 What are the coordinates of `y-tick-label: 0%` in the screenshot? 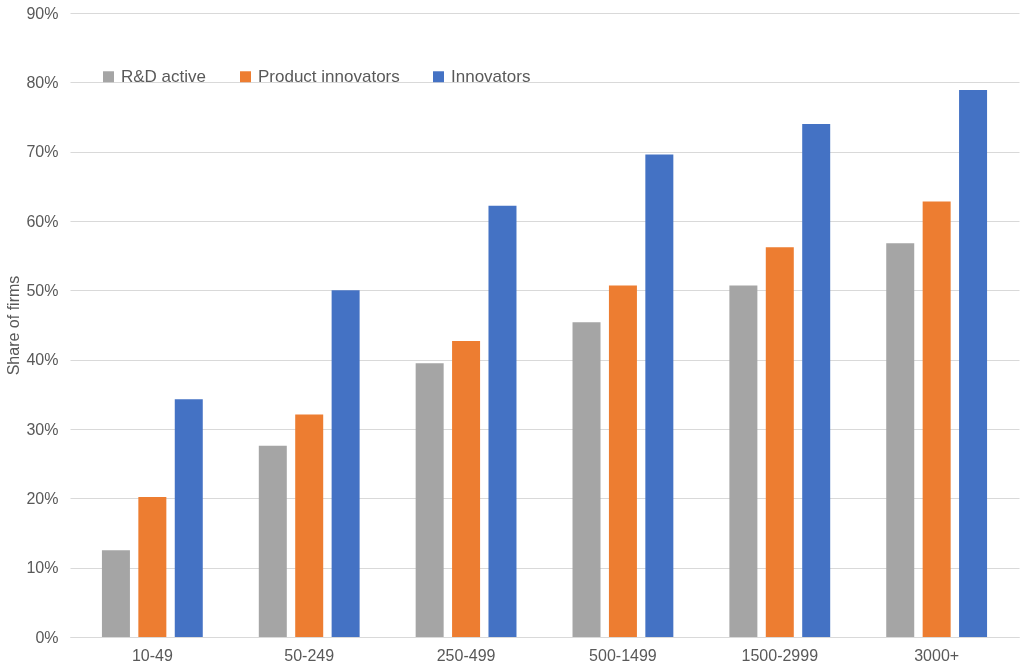 It's located at (47, 637).